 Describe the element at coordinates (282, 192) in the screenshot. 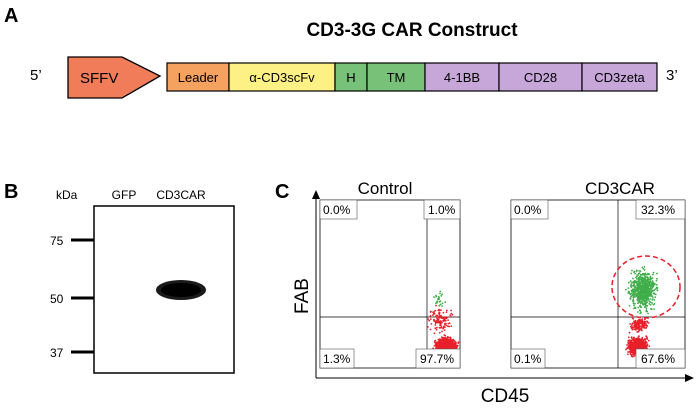

I see `panel-c-letter: C` at that location.